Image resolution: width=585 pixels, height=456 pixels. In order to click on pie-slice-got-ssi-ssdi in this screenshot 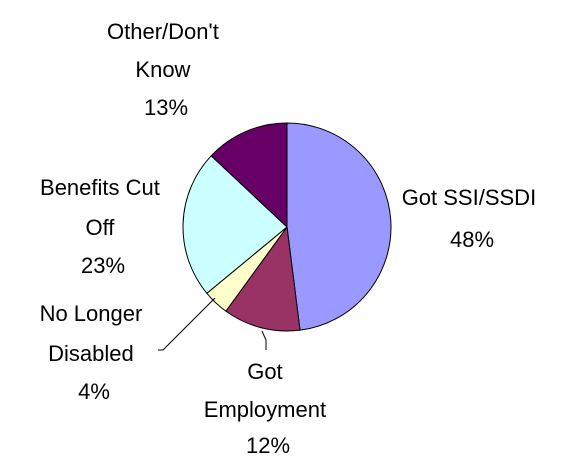, I will do `click(339, 226)`.